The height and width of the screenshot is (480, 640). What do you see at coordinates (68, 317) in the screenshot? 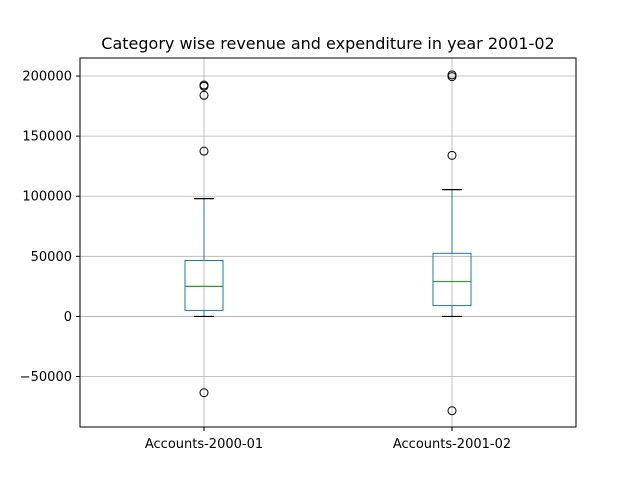
I see `y-tick-label: 0` at bounding box center [68, 317].